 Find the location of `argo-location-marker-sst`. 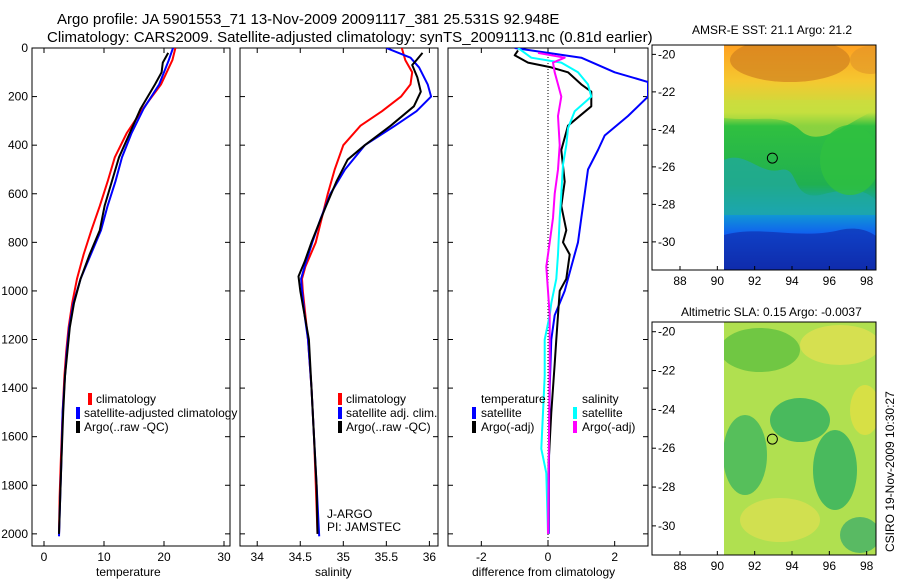

argo-location-marker-sst is located at coordinates (772, 158).